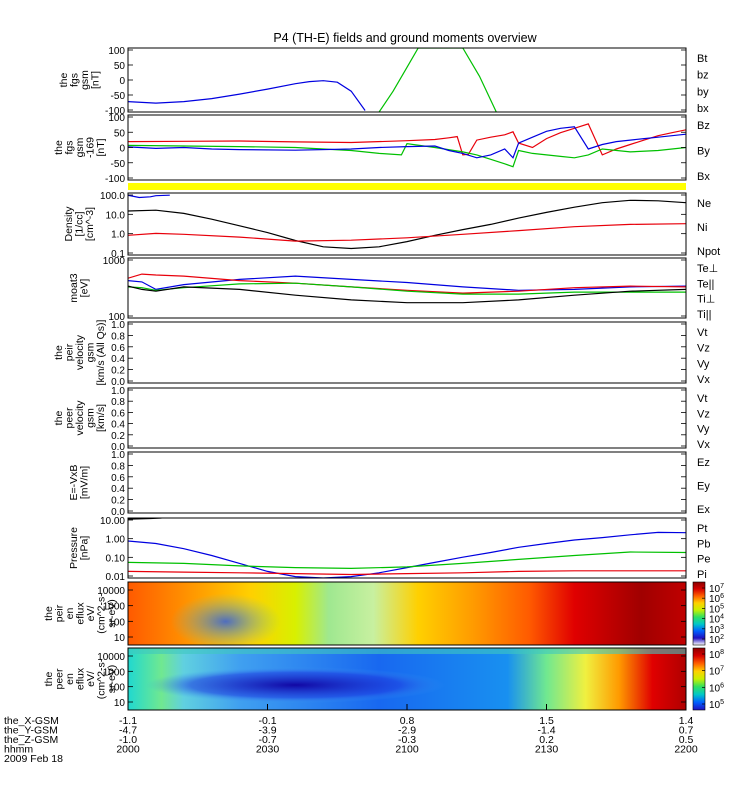 The width and height of the screenshot is (750, 800). Describe the element at coordinates (702, 333) in the screenshot. I see `legend-peir_vel-item: Vt` at that location.